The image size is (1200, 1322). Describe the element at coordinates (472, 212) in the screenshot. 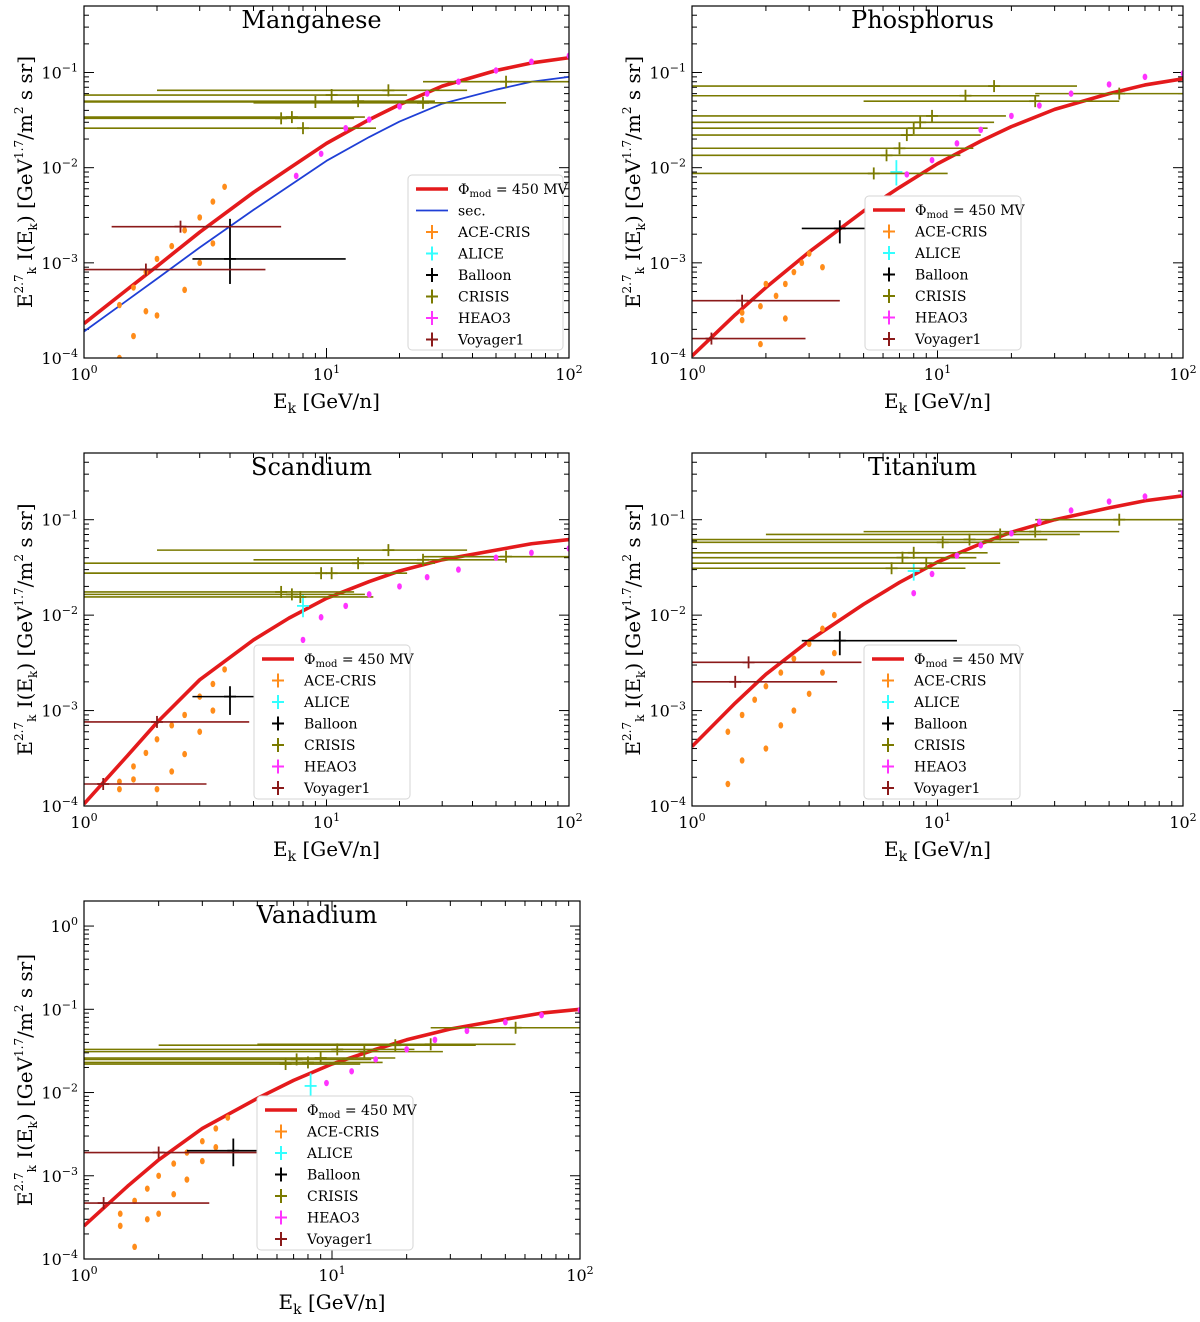

I see `legend-label: sec.` at that location.